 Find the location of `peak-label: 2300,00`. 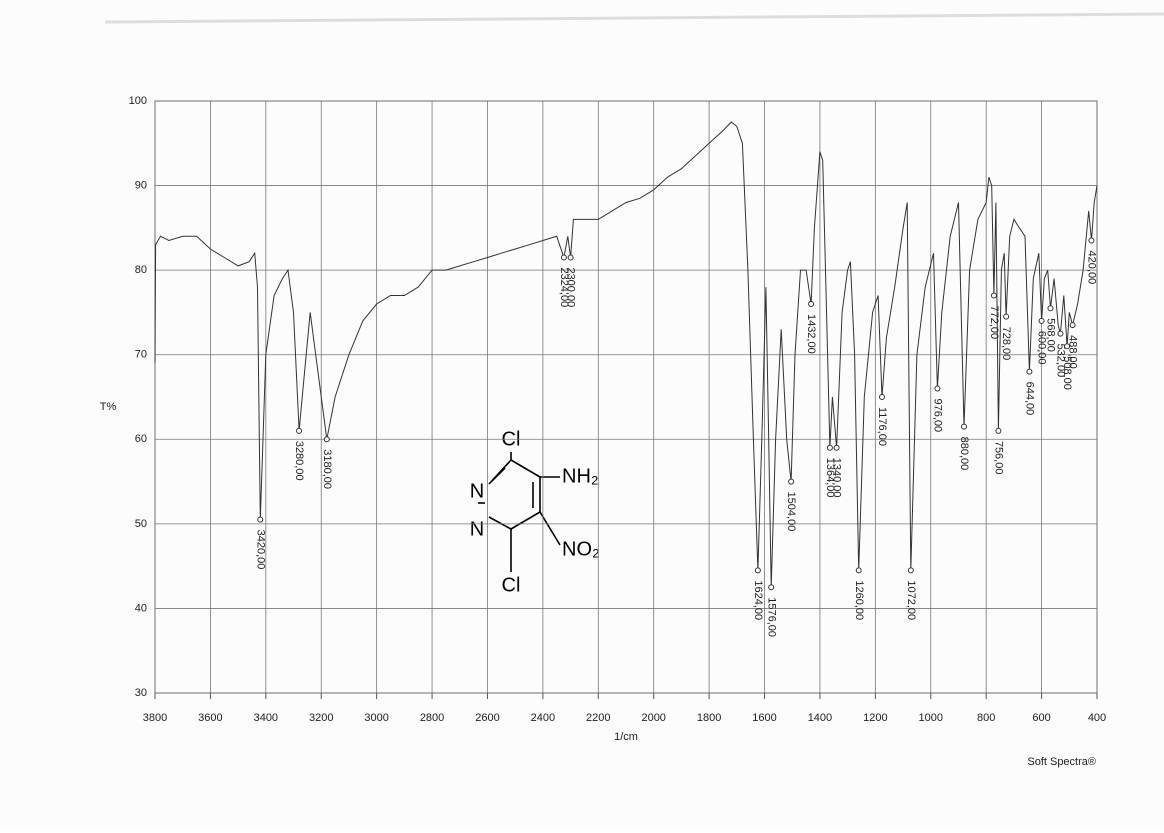

peak-label: 2300,00 is located at coordinates (571, 287).